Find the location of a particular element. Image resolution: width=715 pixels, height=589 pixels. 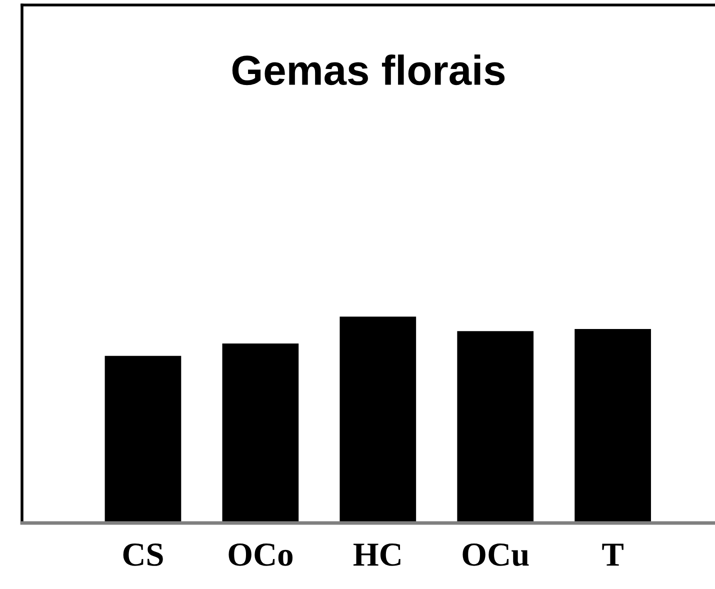

x-tick-label: T is located at coordinates (613, 555).